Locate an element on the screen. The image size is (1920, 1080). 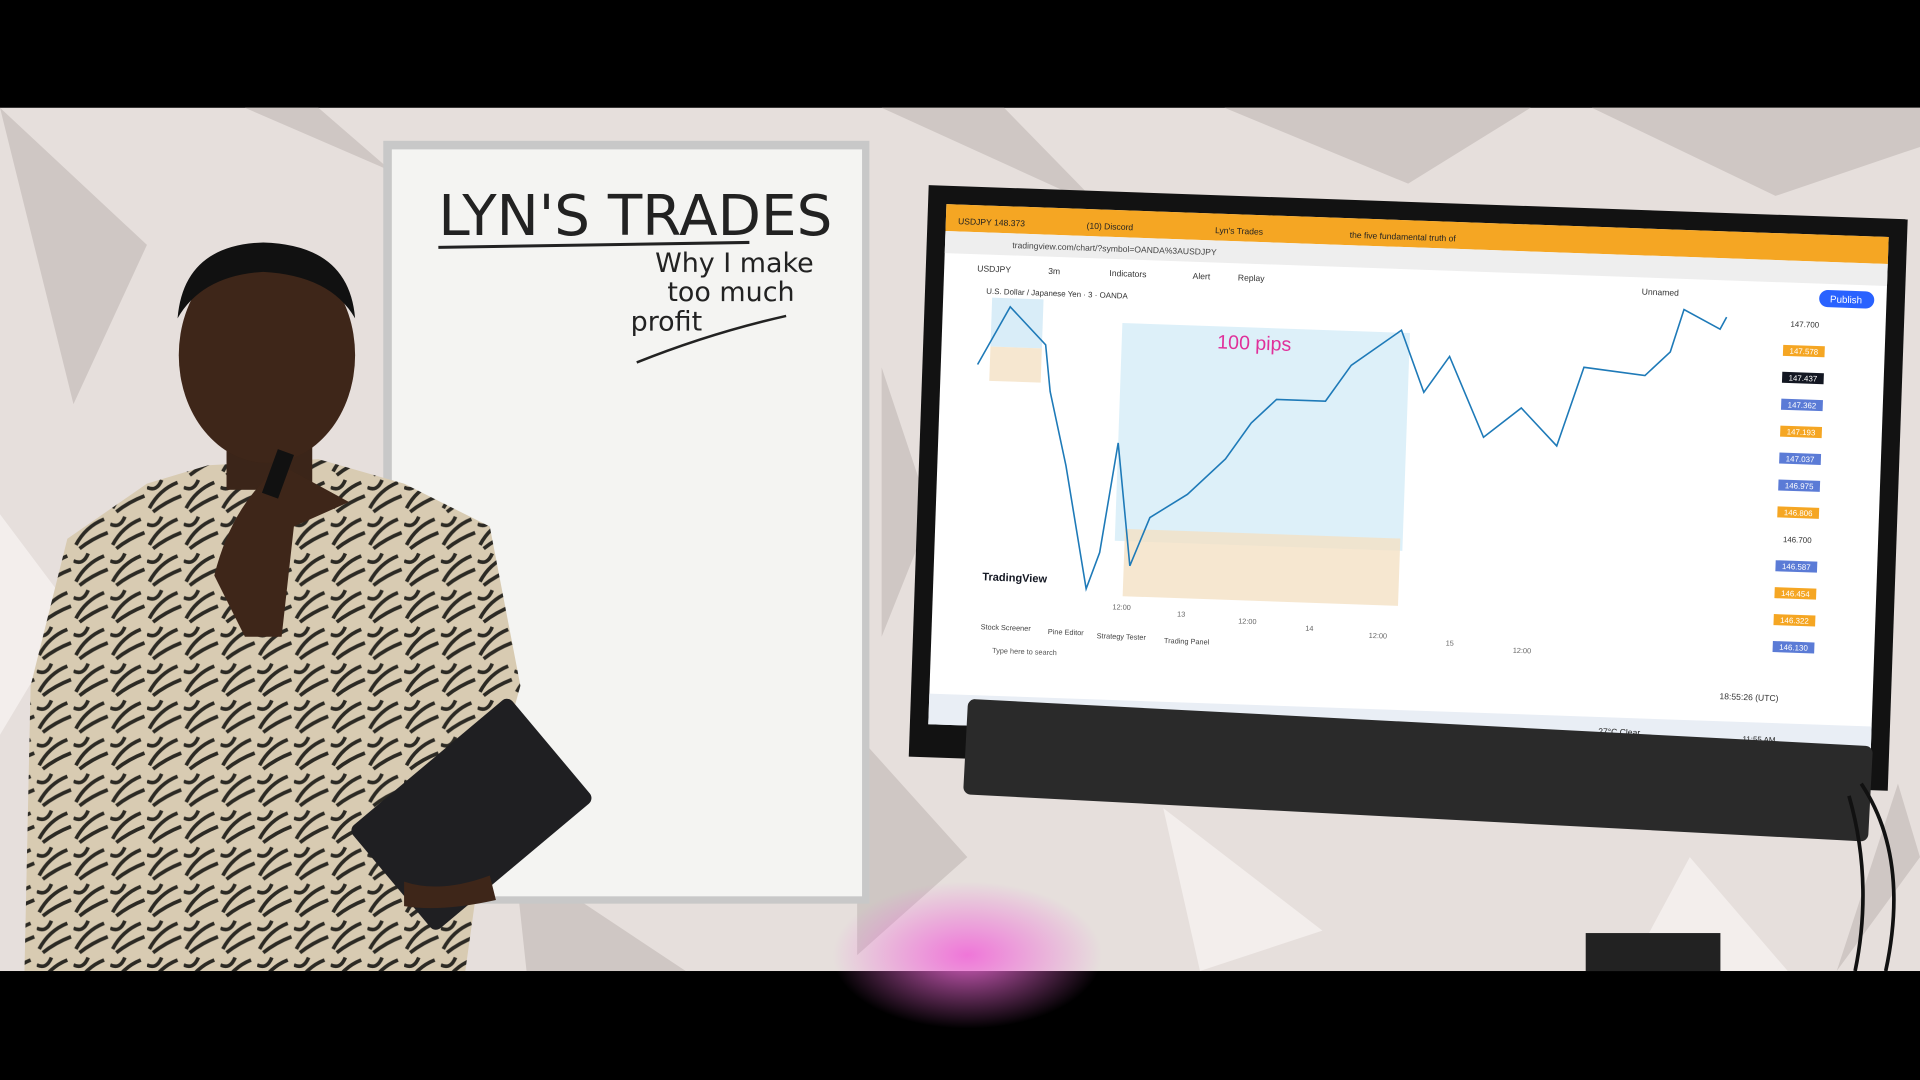
bottom-tab: Strategy Tester is located at coordinates (1122, 636).